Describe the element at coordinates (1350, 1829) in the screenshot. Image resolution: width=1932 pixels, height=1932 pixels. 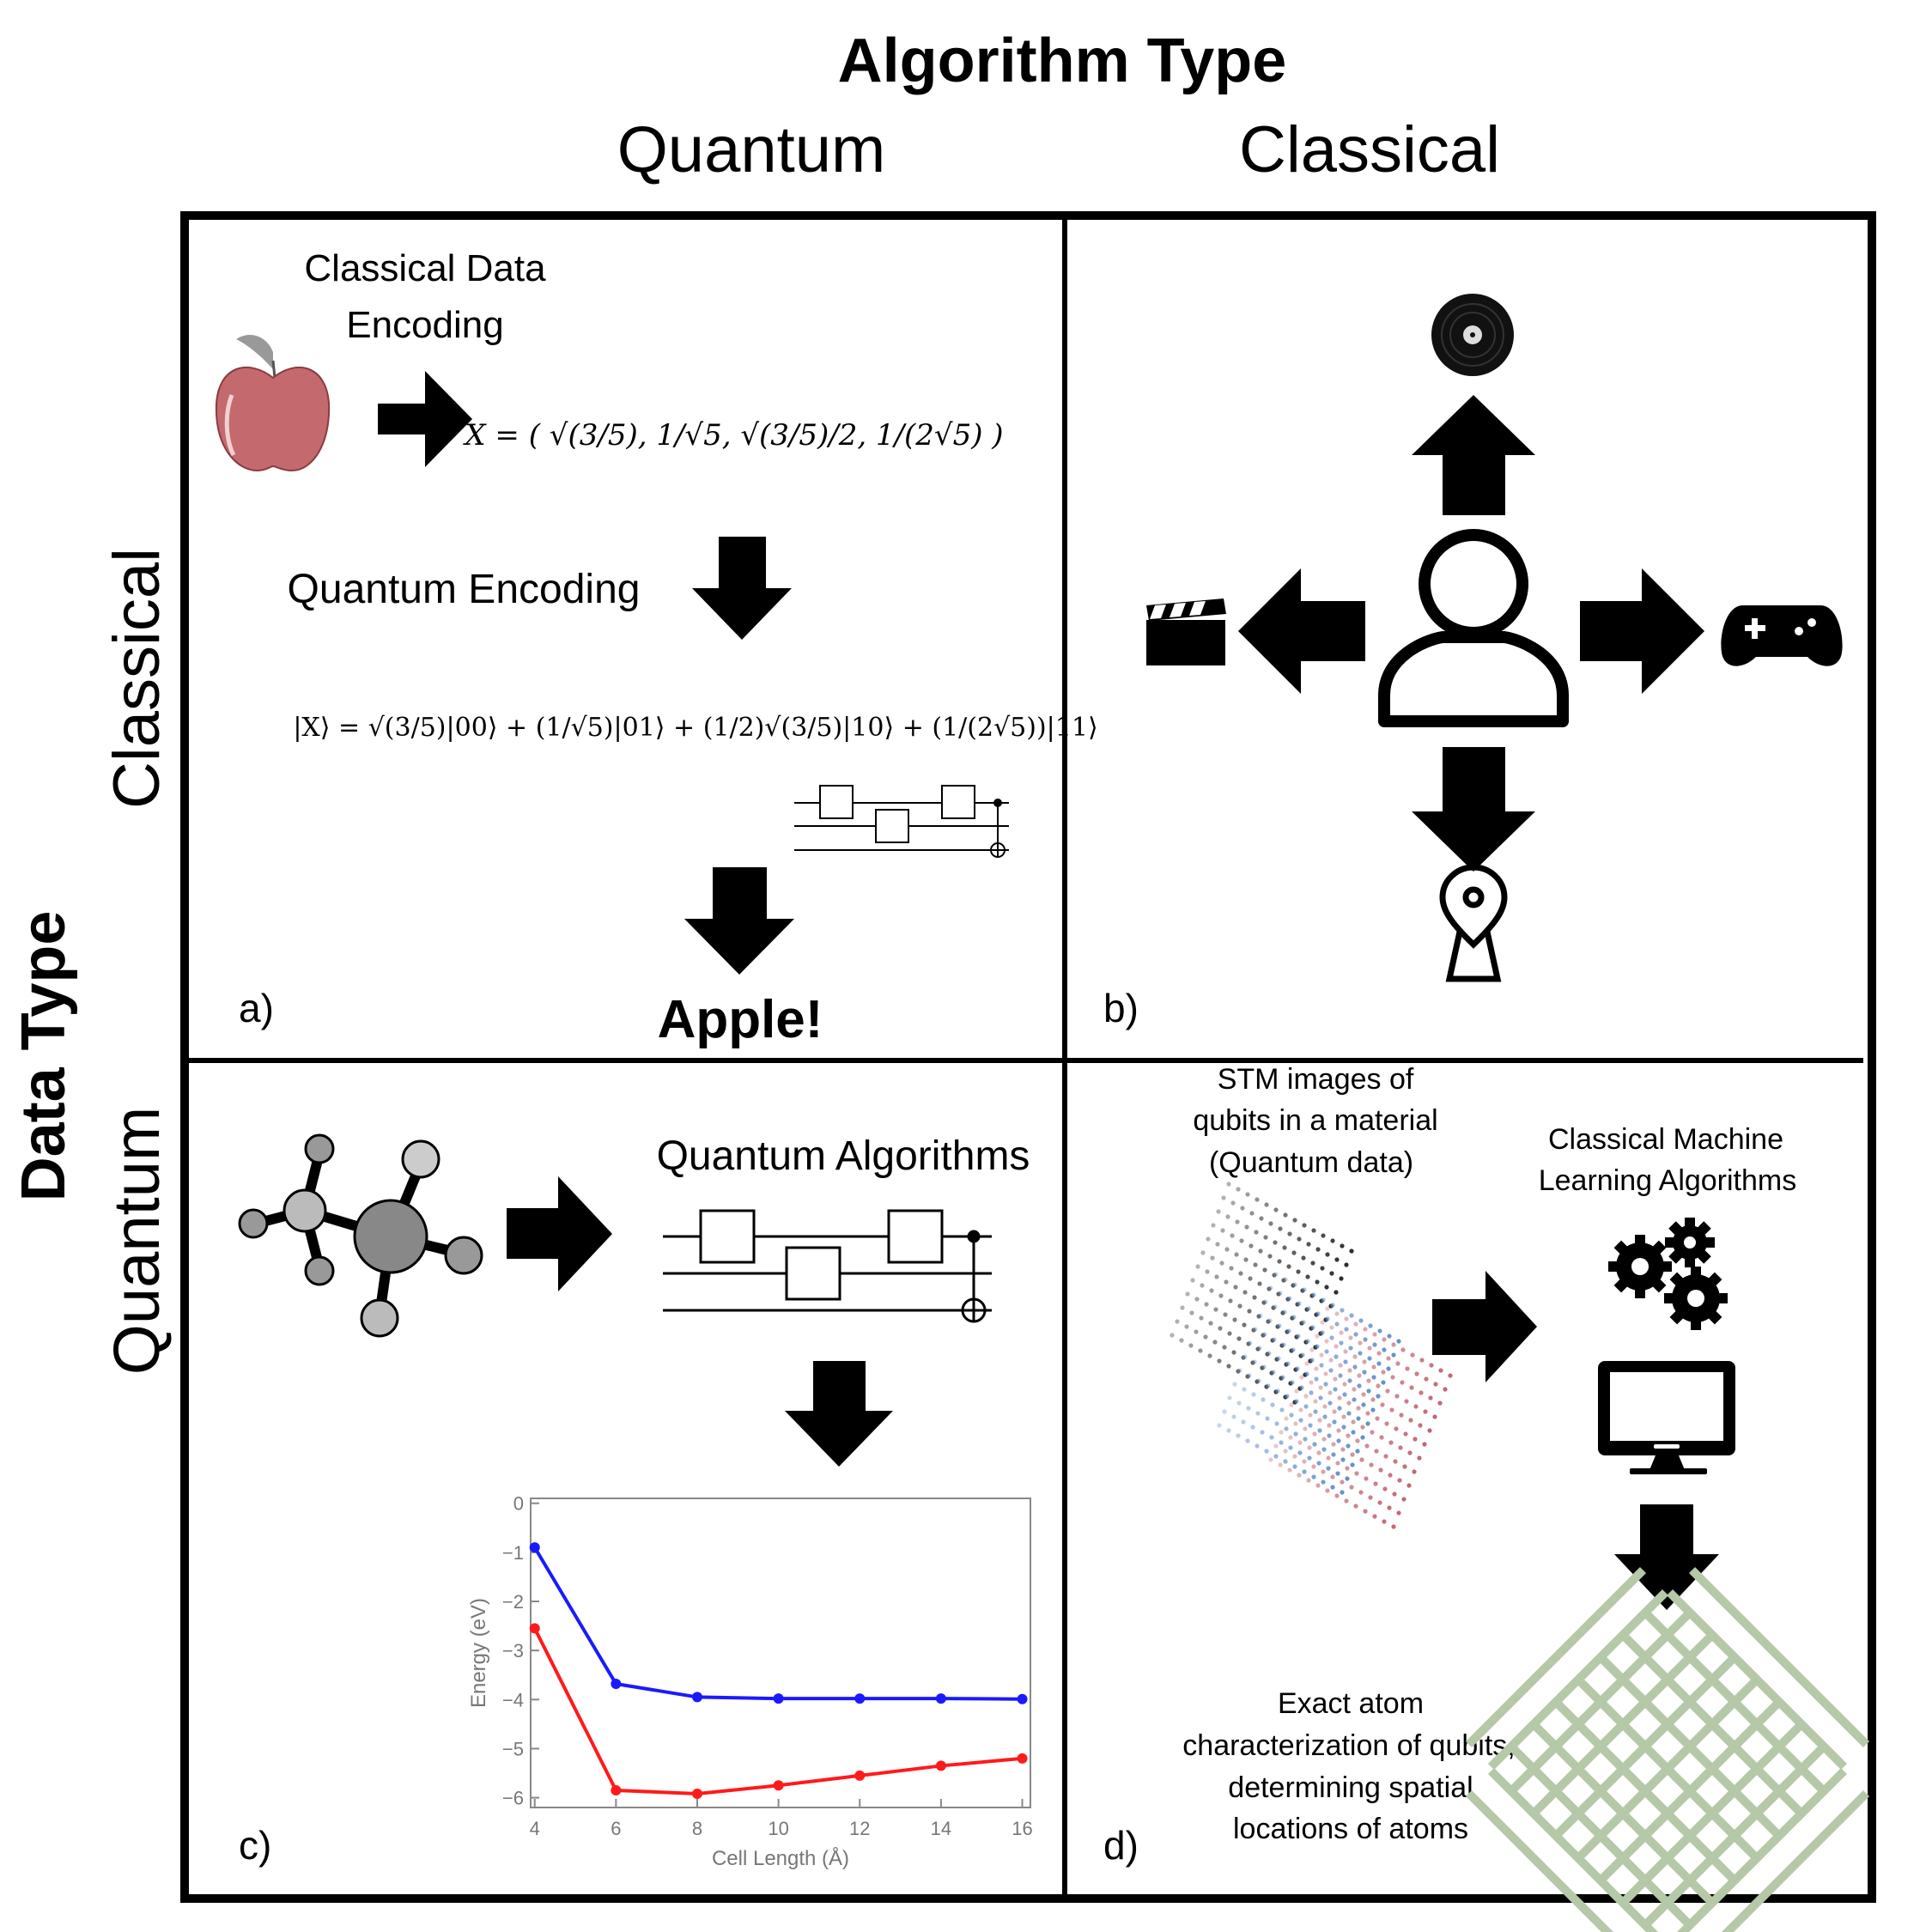
I see `result-label-line4: locations of atoms` at that location.